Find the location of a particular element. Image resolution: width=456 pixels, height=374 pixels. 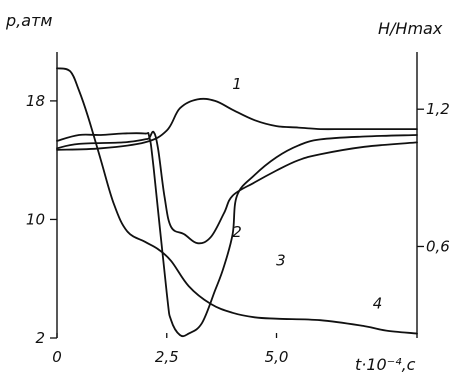

curve-label-2: 2 is located at coordinates (237, 232).